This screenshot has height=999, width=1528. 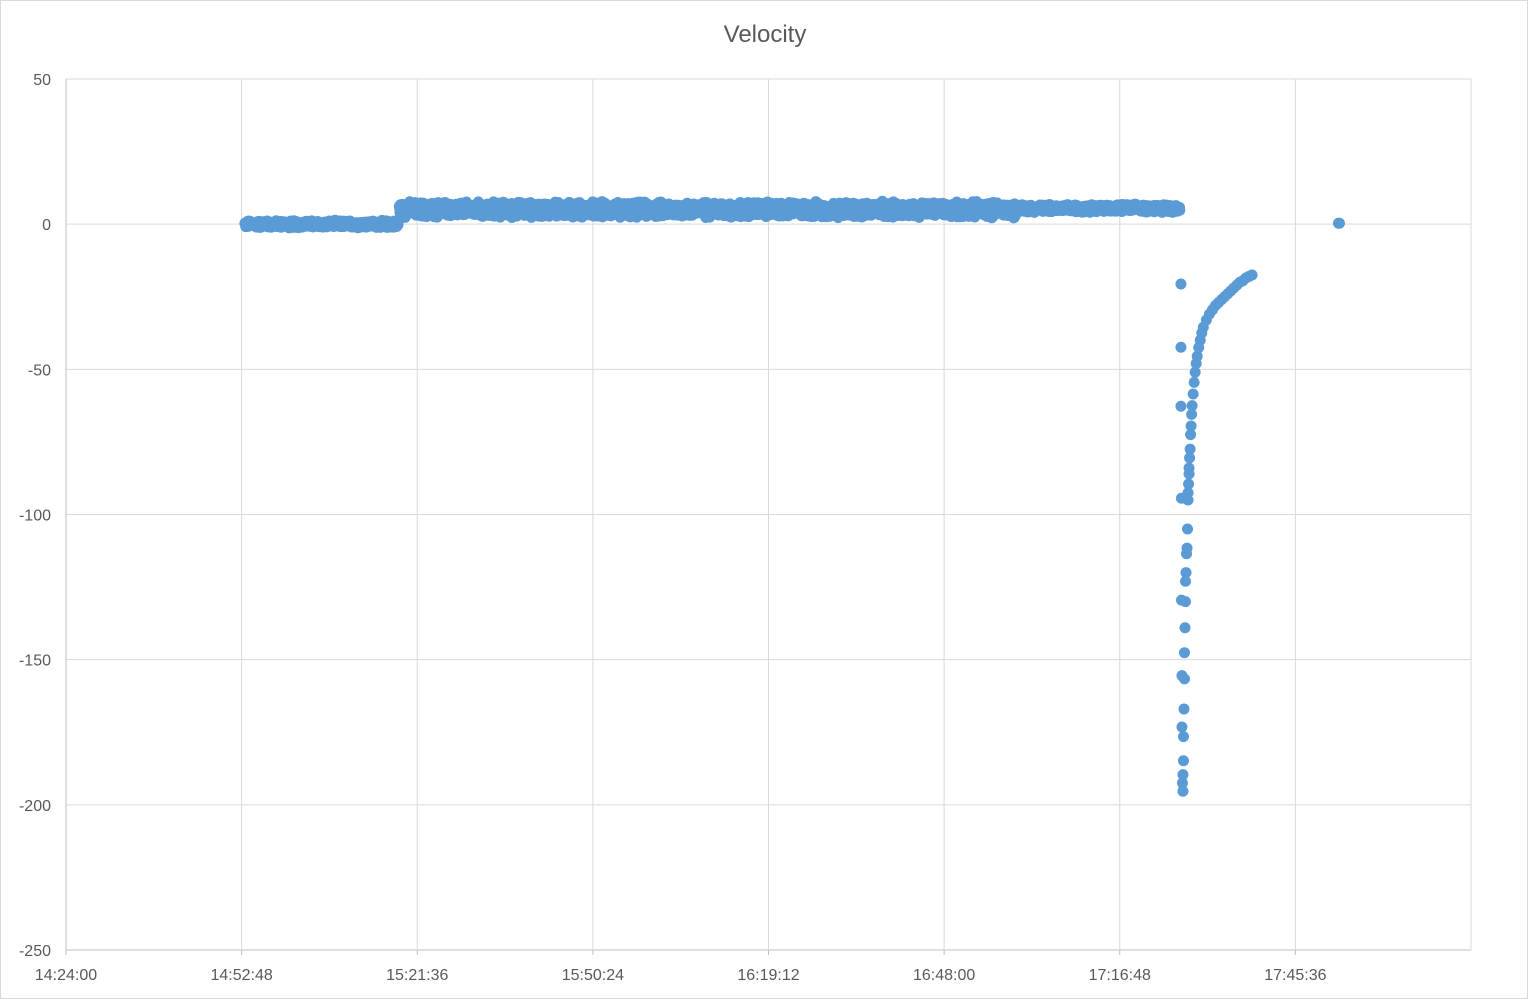 I want to click on x-tick-label: 14:24:00, so click(x=66, y=975).